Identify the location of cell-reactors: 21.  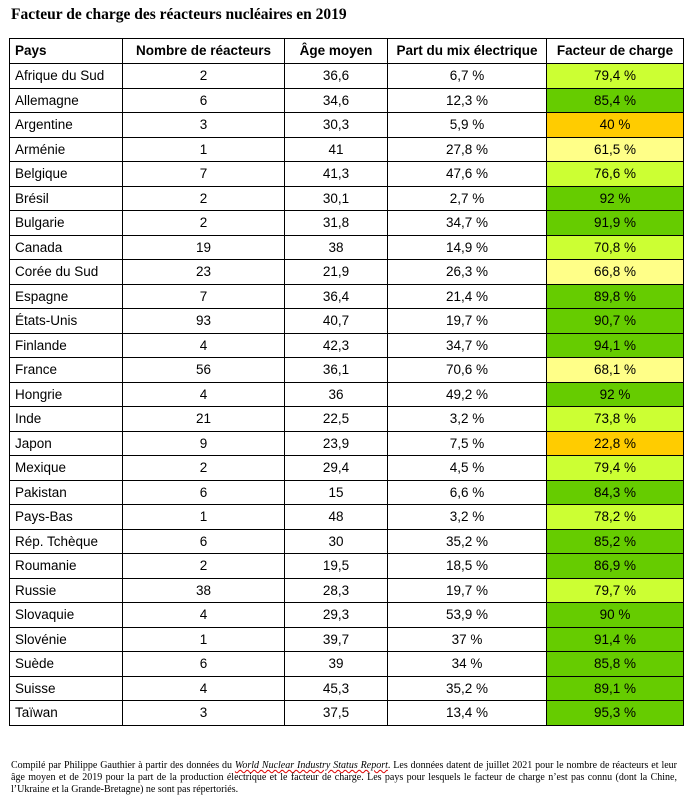
(203, 419).